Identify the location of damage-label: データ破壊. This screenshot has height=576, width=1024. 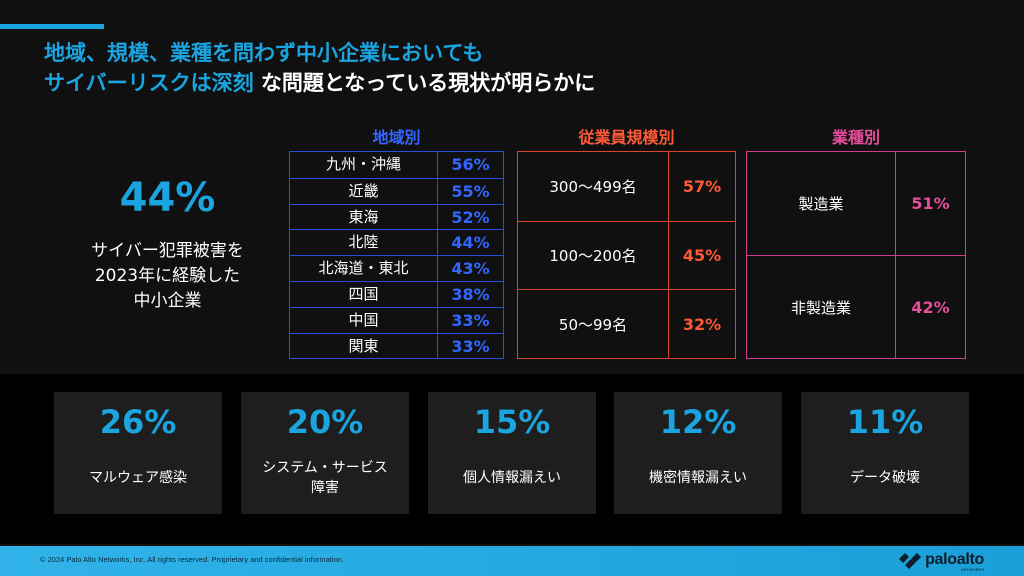
(885, 478).